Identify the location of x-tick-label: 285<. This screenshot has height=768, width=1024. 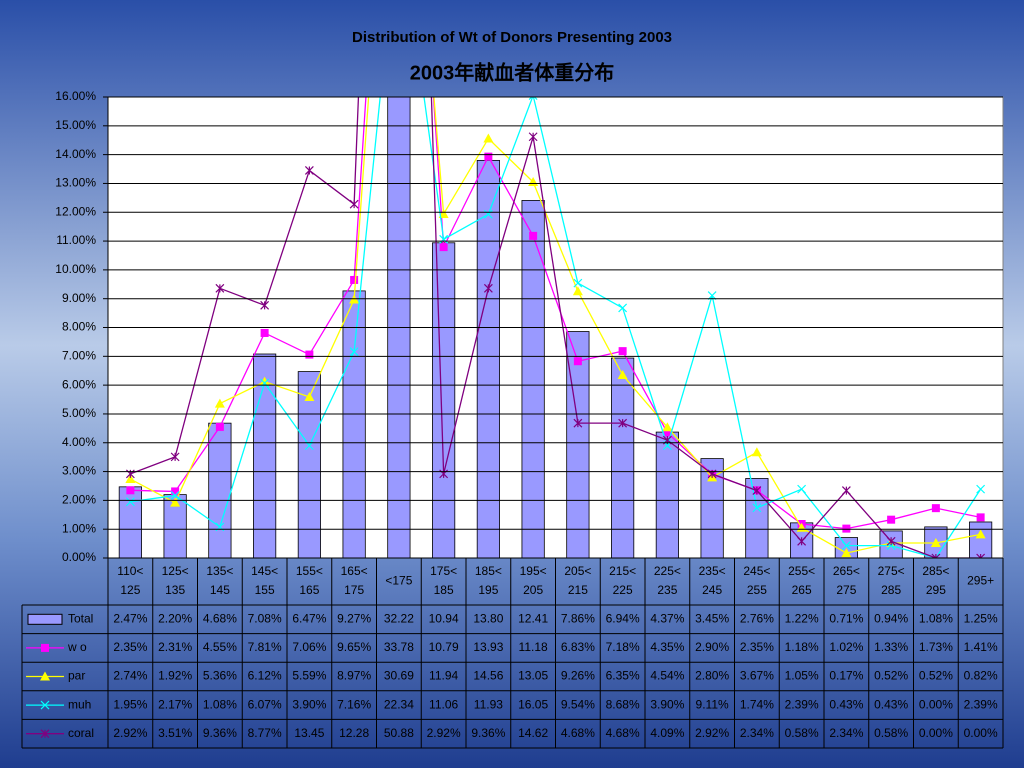
(935, 571).